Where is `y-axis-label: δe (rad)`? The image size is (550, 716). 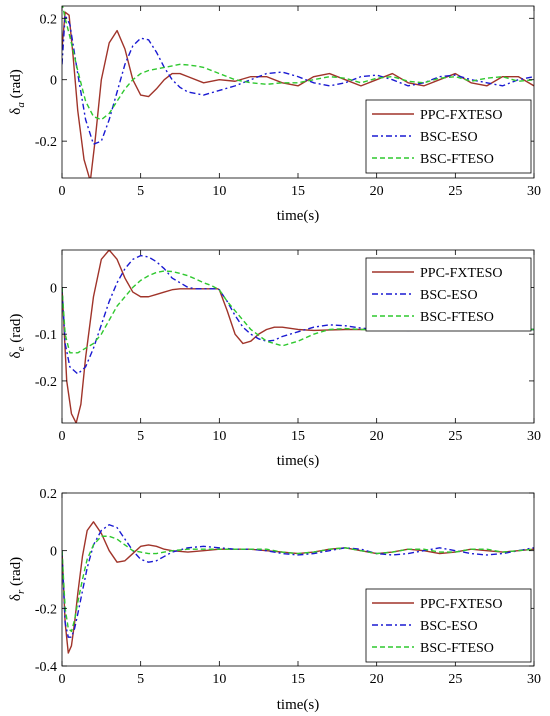
y-axis-label: δe (rad) is located at coordinates (17, 336).